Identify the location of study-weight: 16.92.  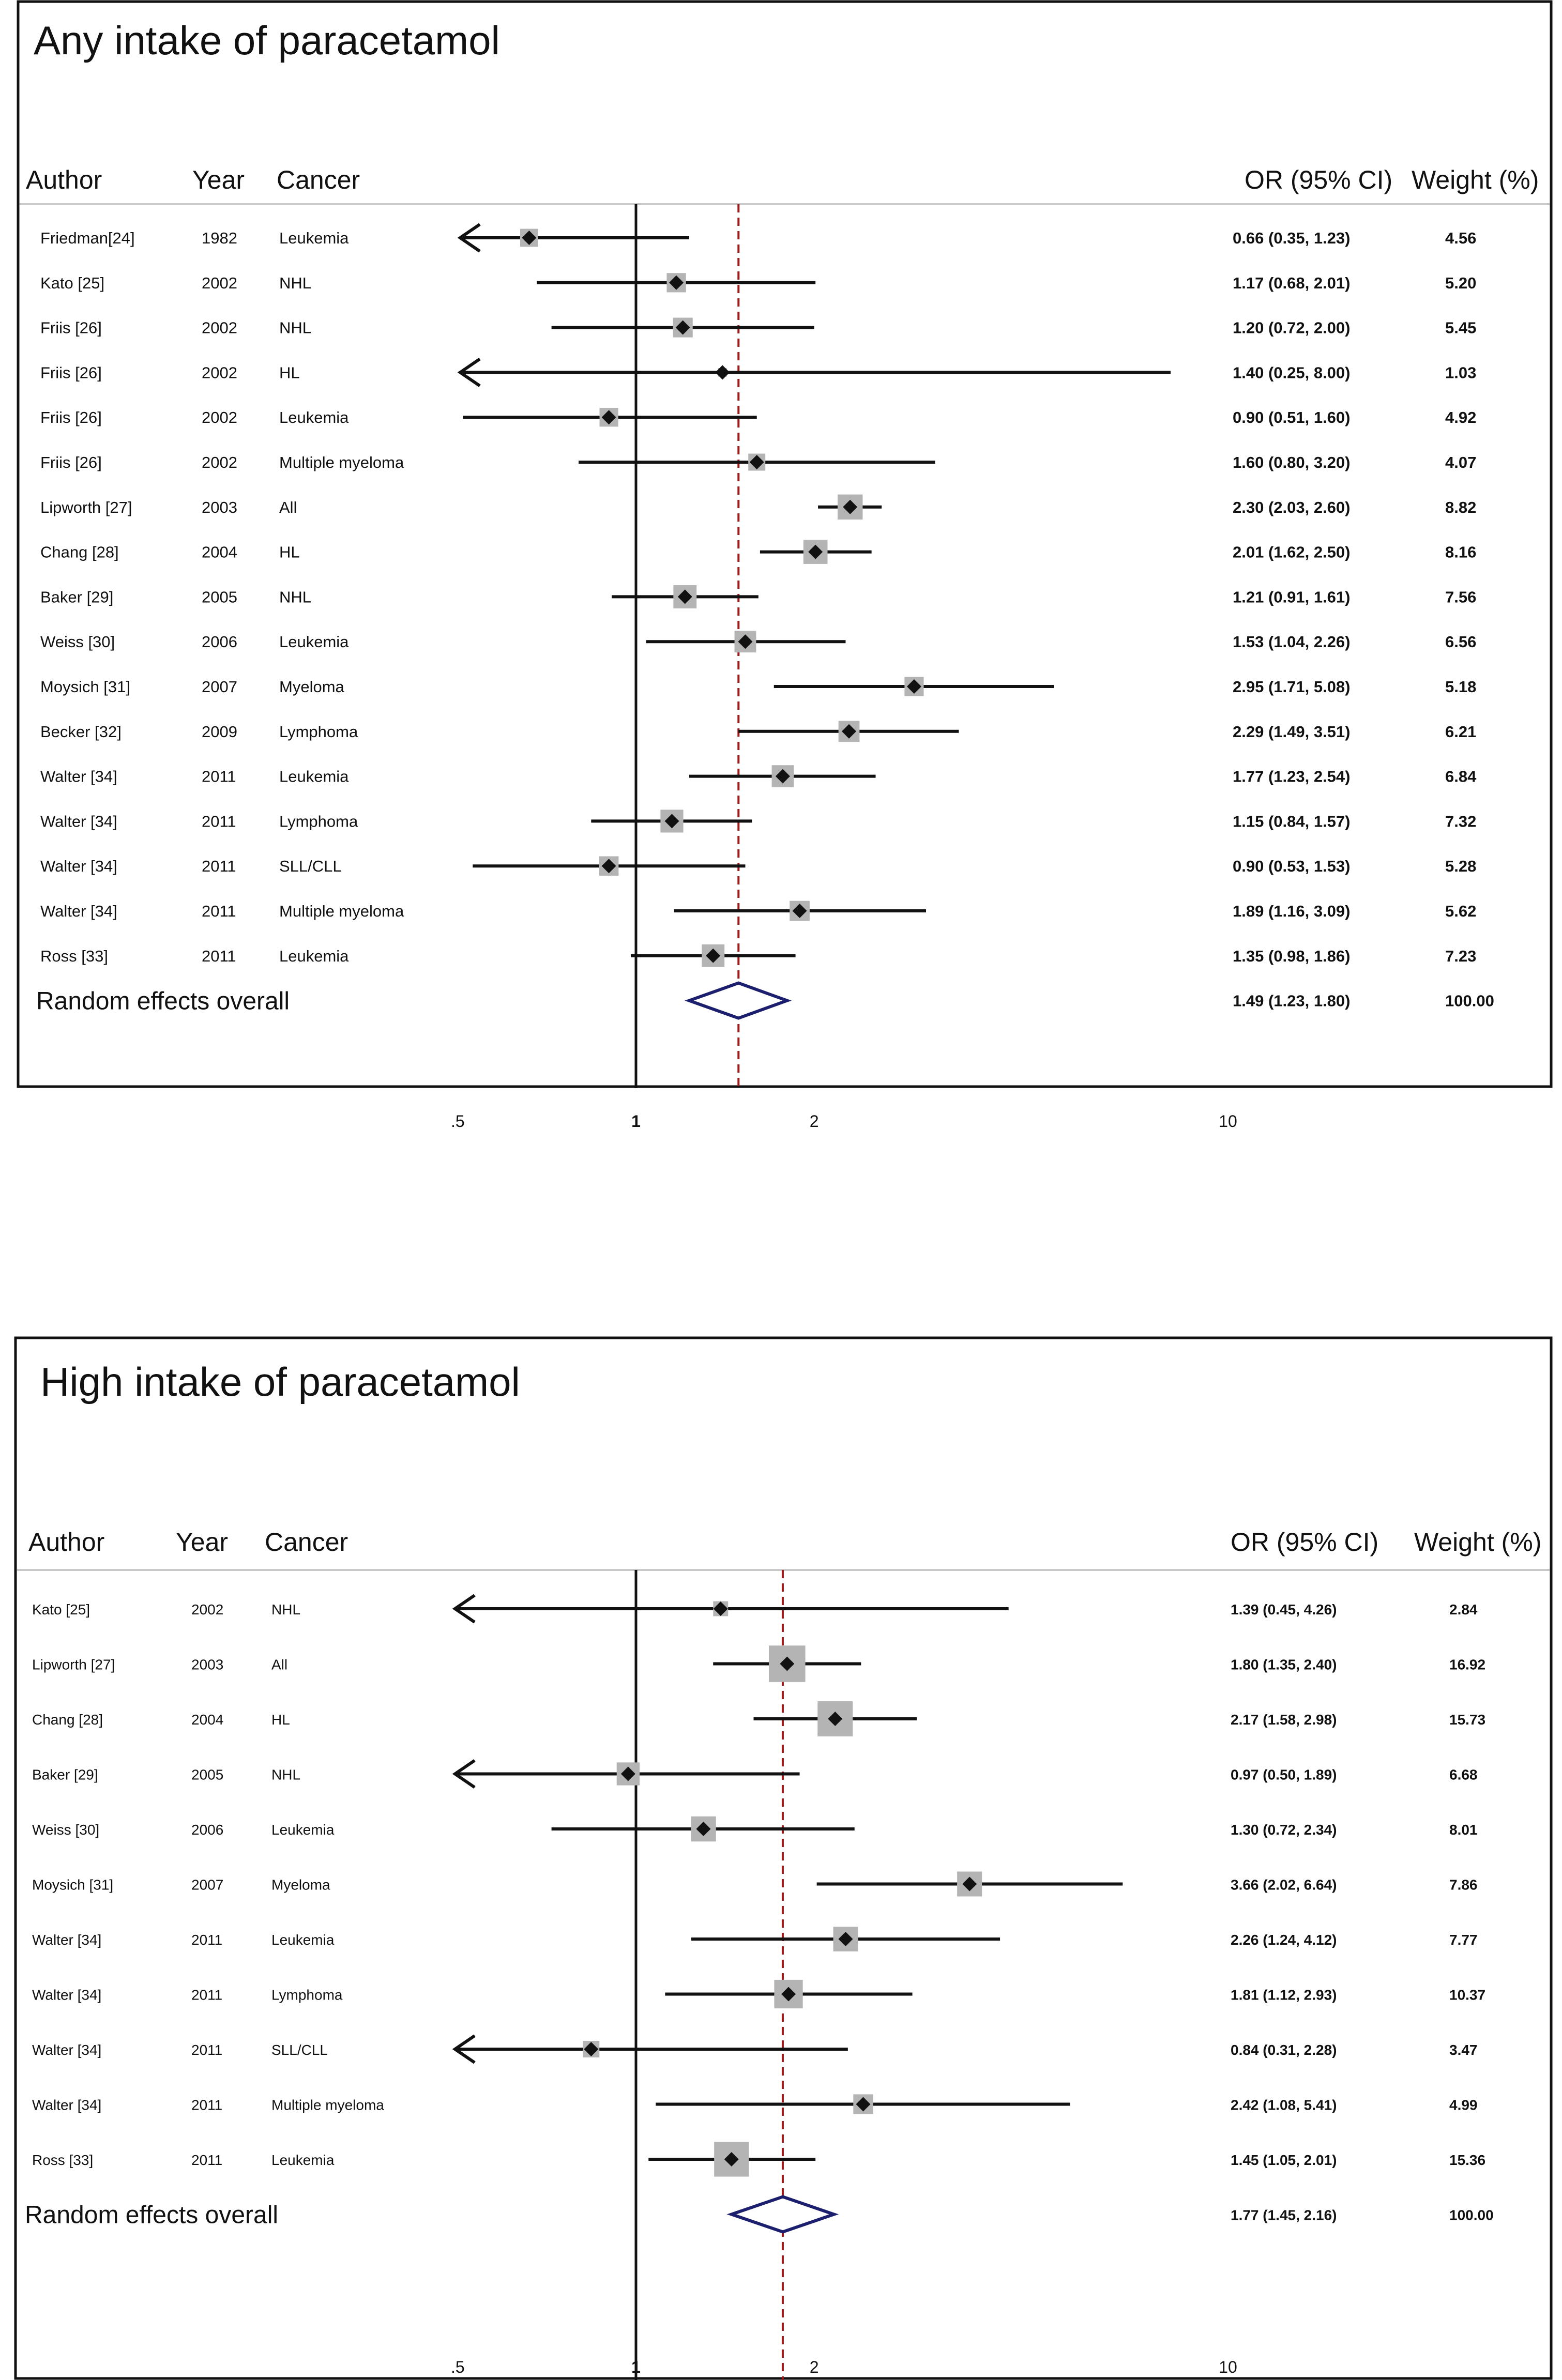
(1467, 1665).